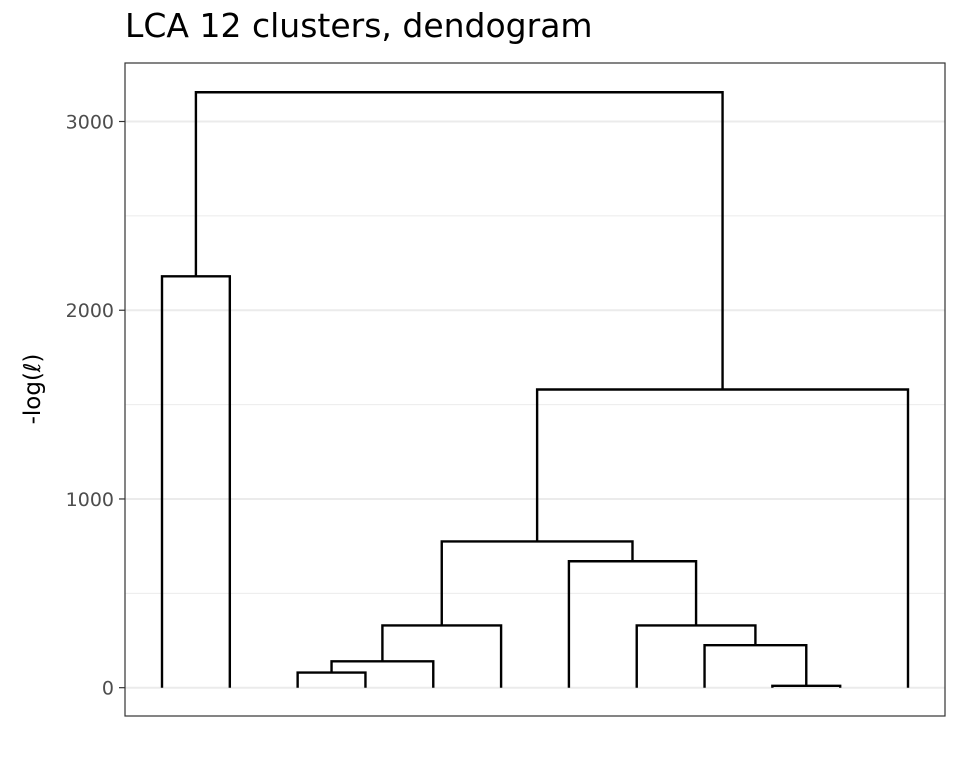 The width and height of the screenshot is (960, 768). What do you see at coordinates (95, 406) in the screenshot?
I see `y-axis-ticks: 0 1000 2000 3000` at bounding box center [95, 406].